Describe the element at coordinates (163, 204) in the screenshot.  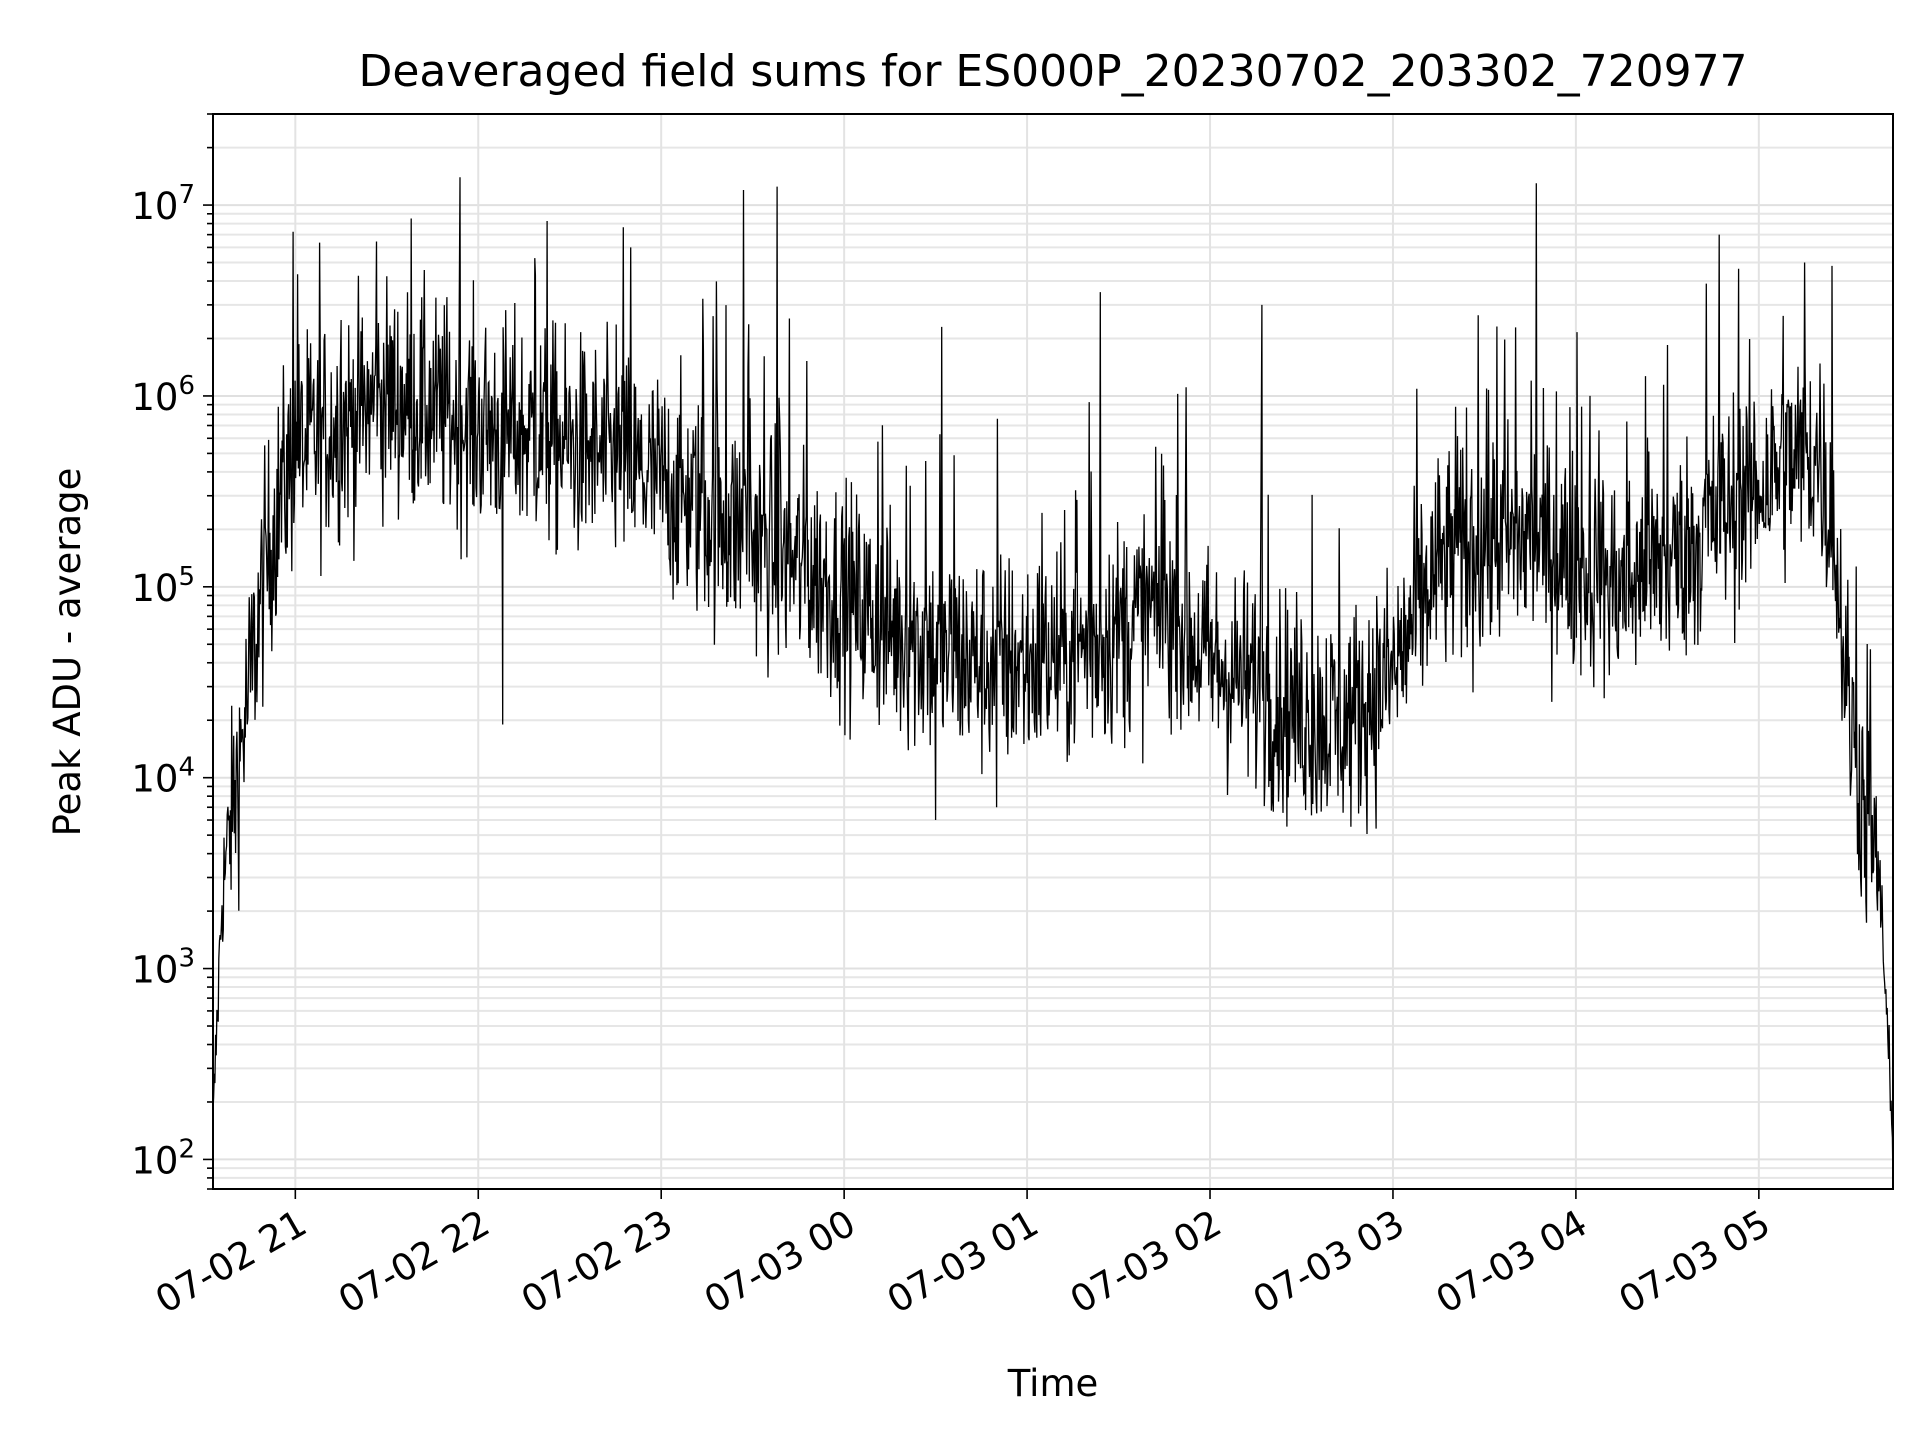
I see `y-tick-label: 107` at that location.